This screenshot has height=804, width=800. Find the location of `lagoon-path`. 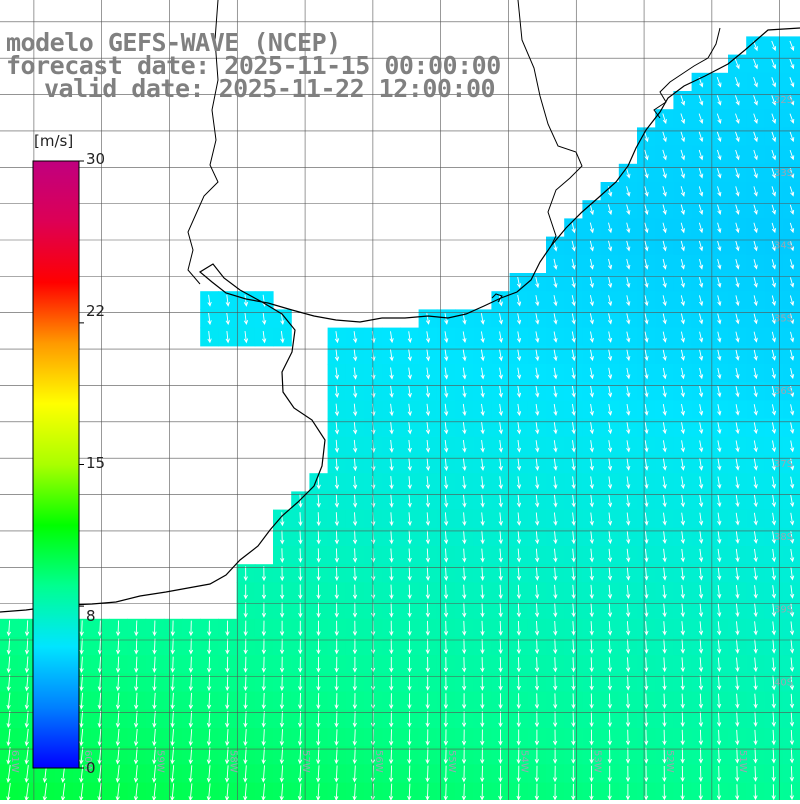

lagoon-path is located at coordinates (687, 73).